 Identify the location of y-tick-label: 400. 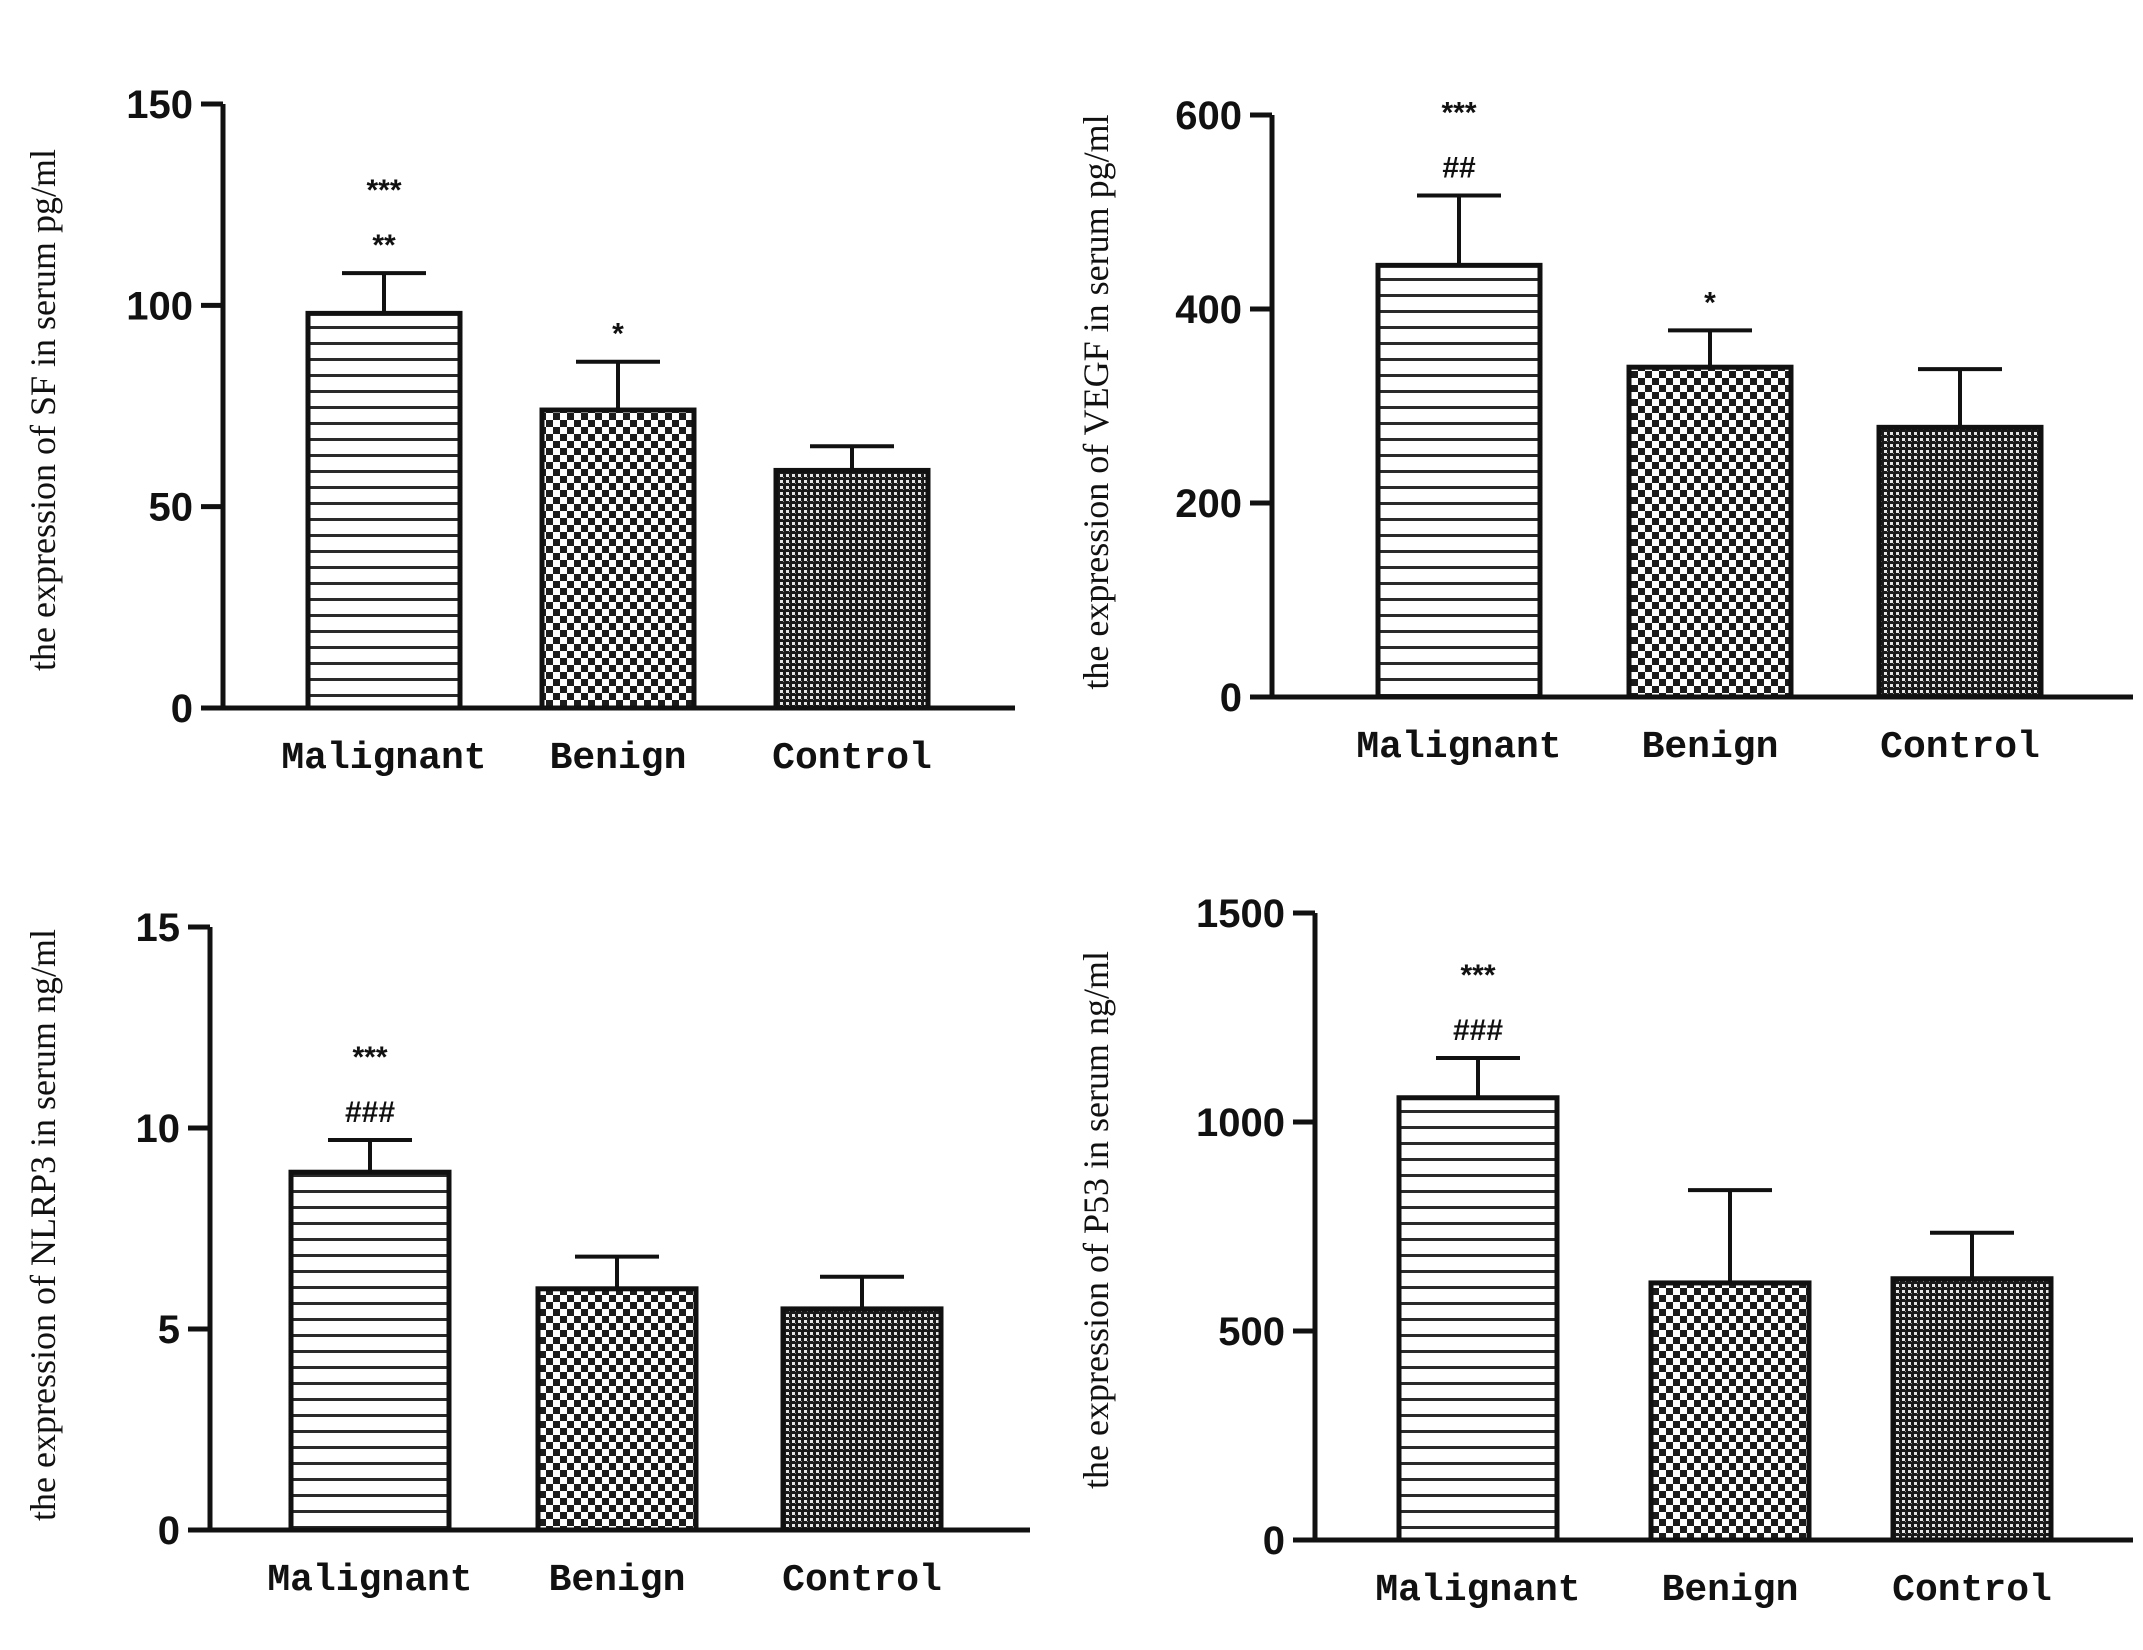
(1208, 310).